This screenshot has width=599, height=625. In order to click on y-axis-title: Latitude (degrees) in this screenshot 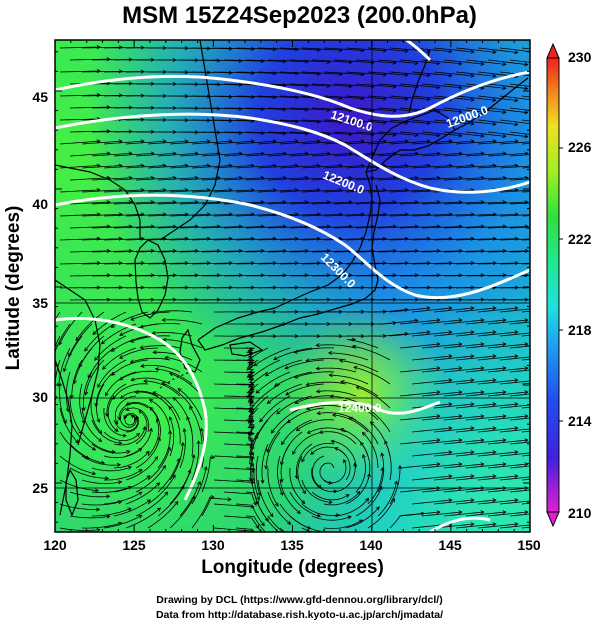, I will do `click(13, 288)`.